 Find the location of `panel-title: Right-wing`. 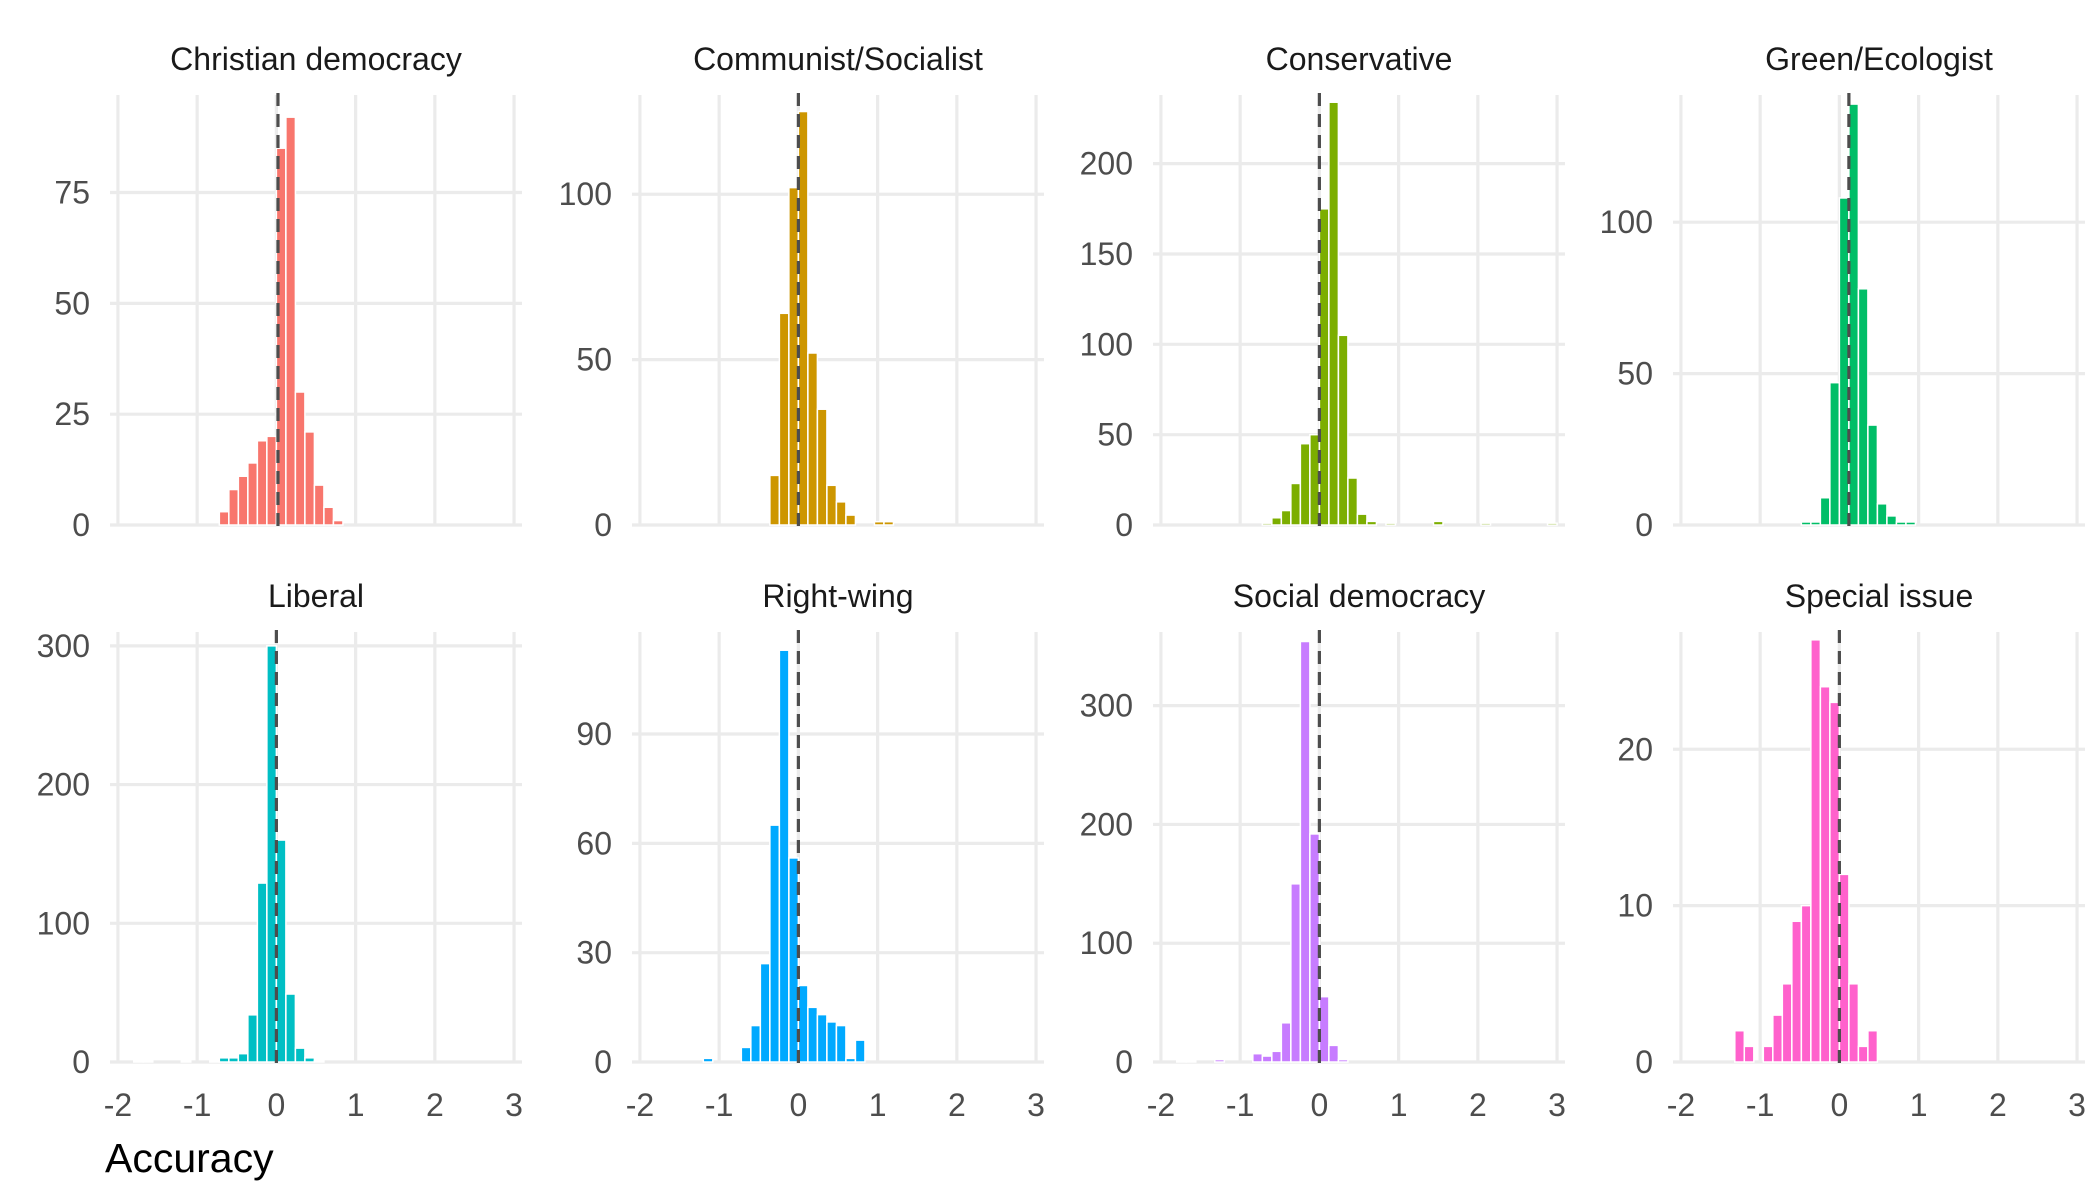

panel-title: Right-wing is located at coordinates (837, 596).